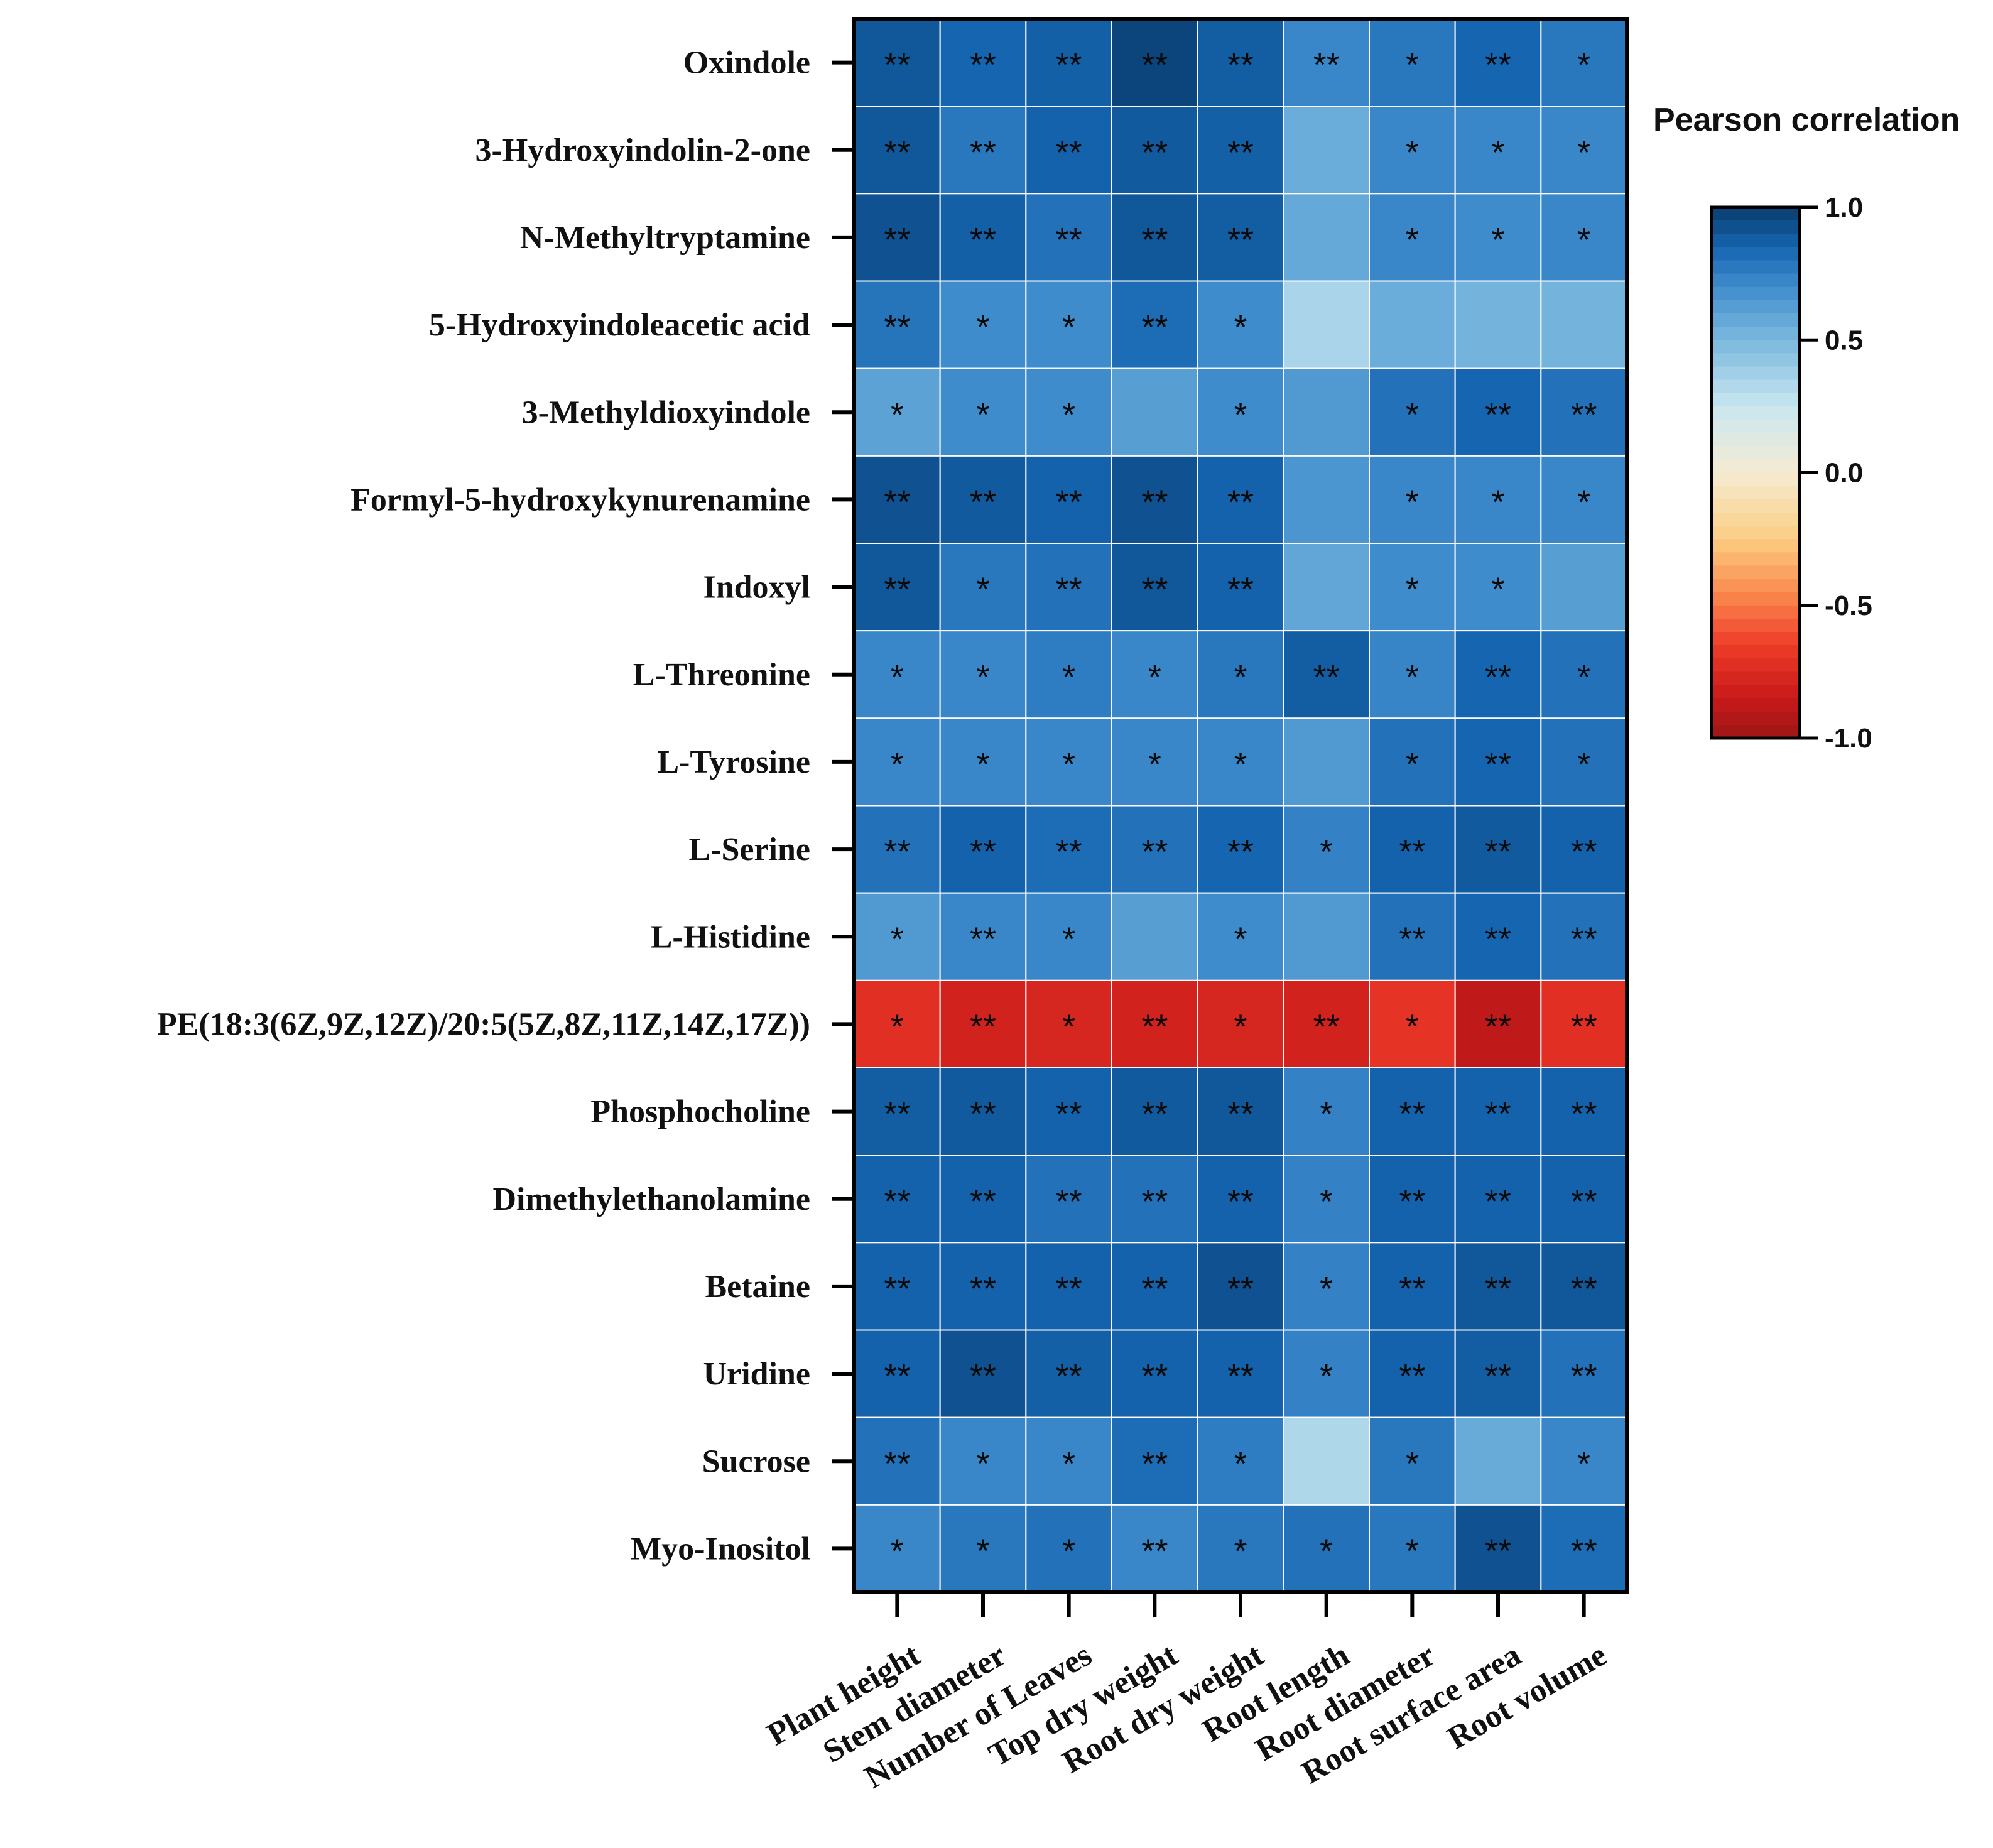 The width and height of the screenshot is (1993, 1848). Describe the element at coordinates (730, 937) in the screenshot. I see `row-label: L-Histidine` at that location.